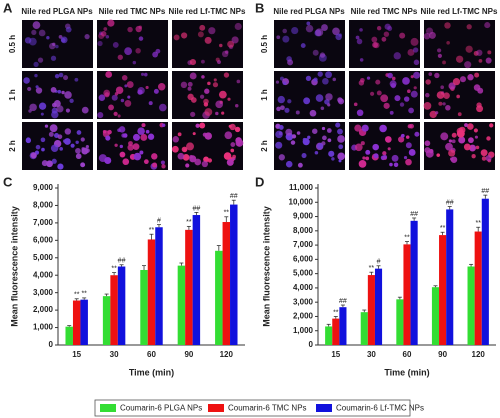  What do you see at coordinates (407, 354) in the screenshot?
I see `x-tick-label: 60` at bounding box center [407, 354].